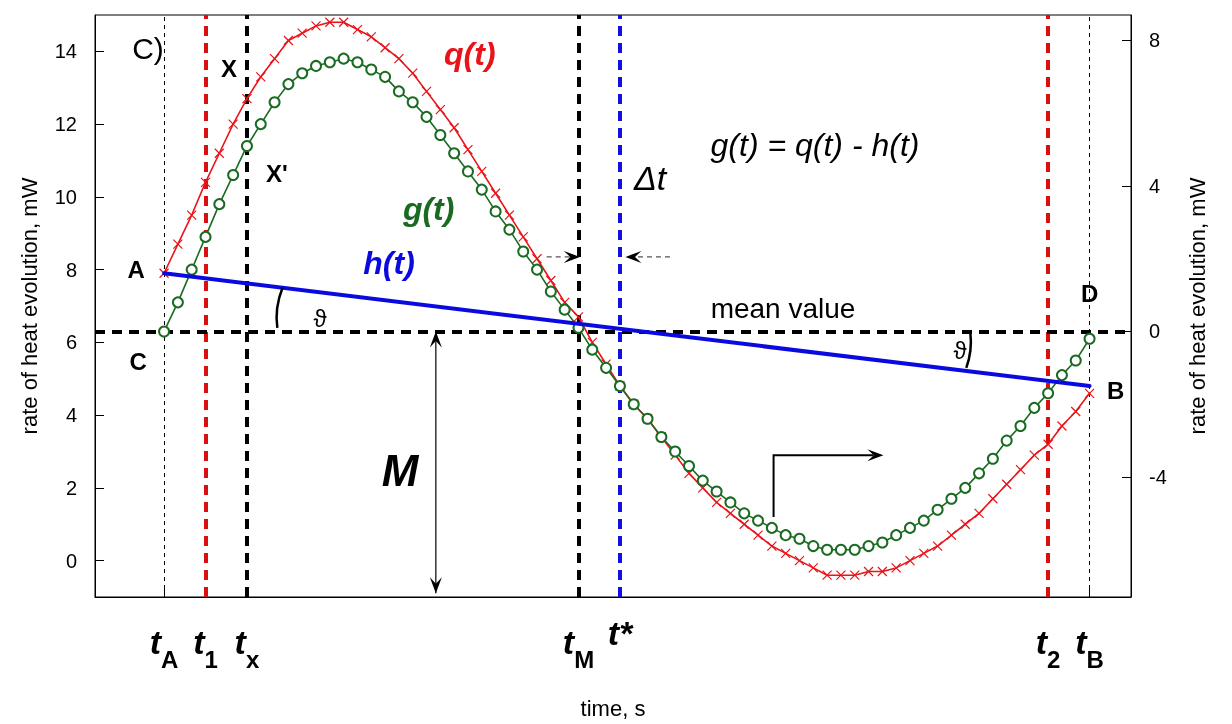 The width and height of the screenshot is (1232, 724). Describe the element at coordinates (613, 708) in the screenshot. I see `x-axis-title: time, s` at that location.